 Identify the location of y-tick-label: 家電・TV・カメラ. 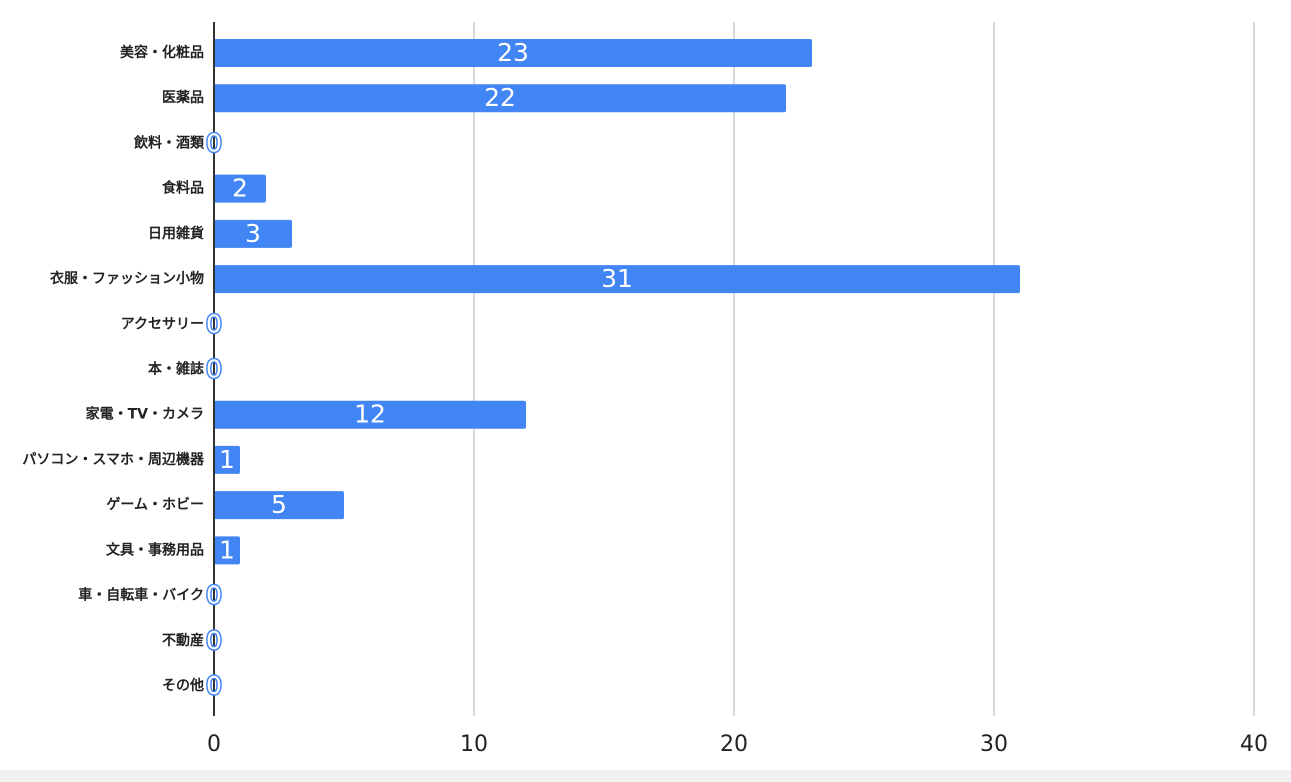
(145, 414).